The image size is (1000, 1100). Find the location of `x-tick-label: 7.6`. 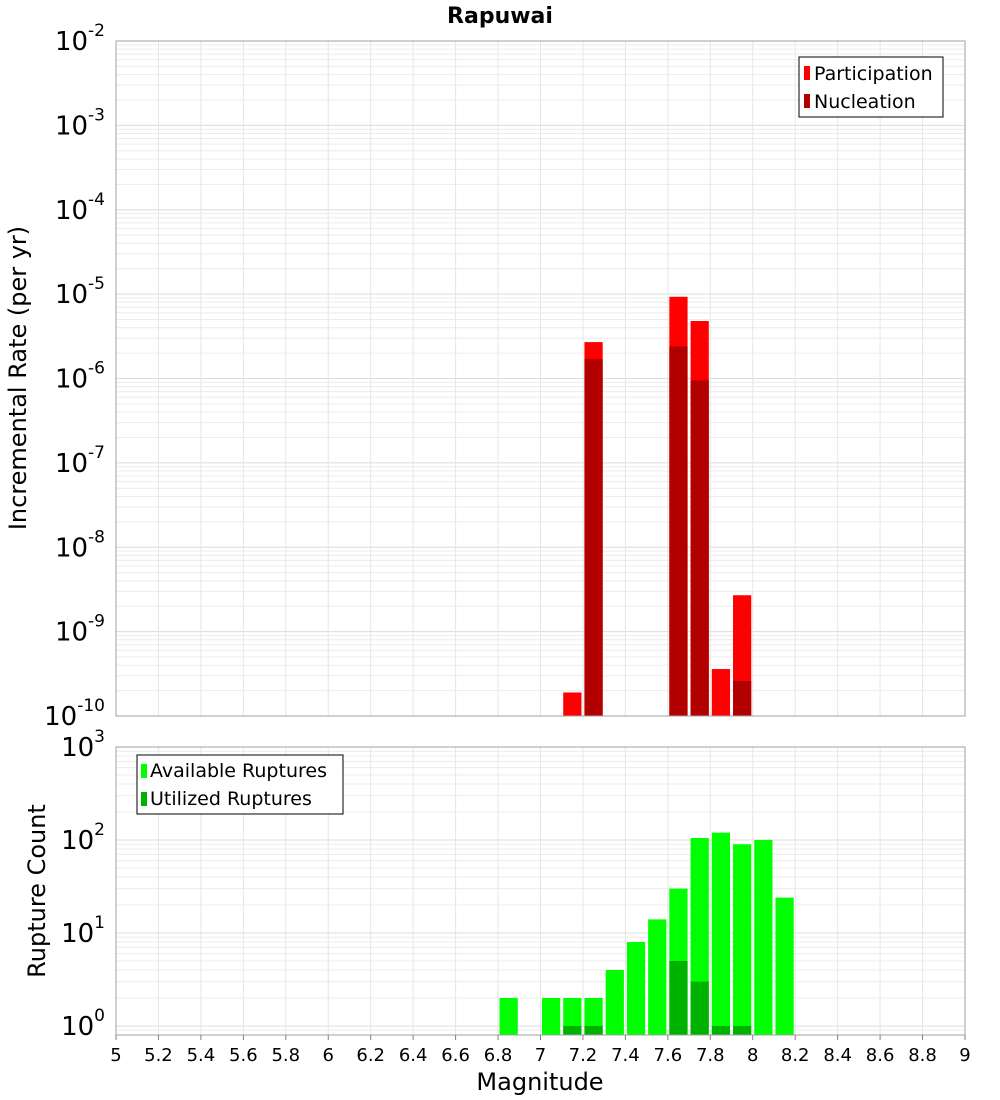

x-tick-label: 7.6 is located at coordinates (668, 1055).